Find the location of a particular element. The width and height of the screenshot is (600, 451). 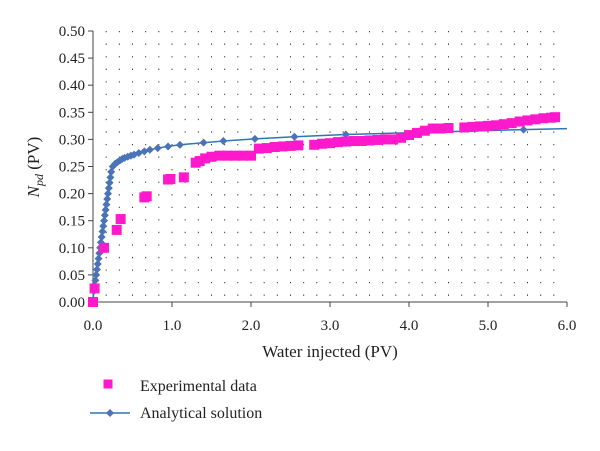

y-tick-label: 0.05 is located at coordinates (72, 276).